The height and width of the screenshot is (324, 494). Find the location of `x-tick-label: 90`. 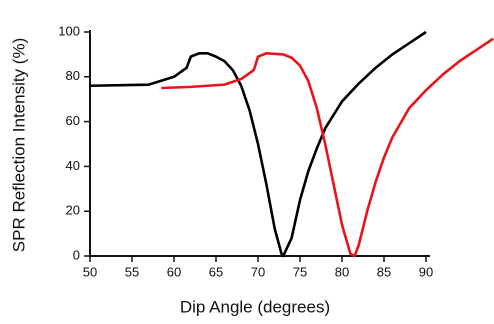

x-tick-label: 90 is located at coordinates (426, 271).